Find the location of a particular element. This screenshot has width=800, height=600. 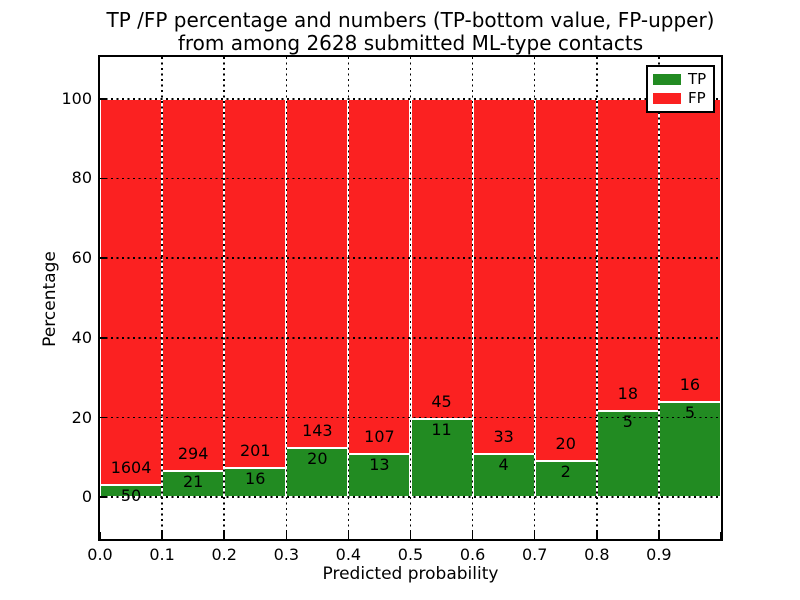

tp-count-label: 11 is located at coordinates (441, 429).